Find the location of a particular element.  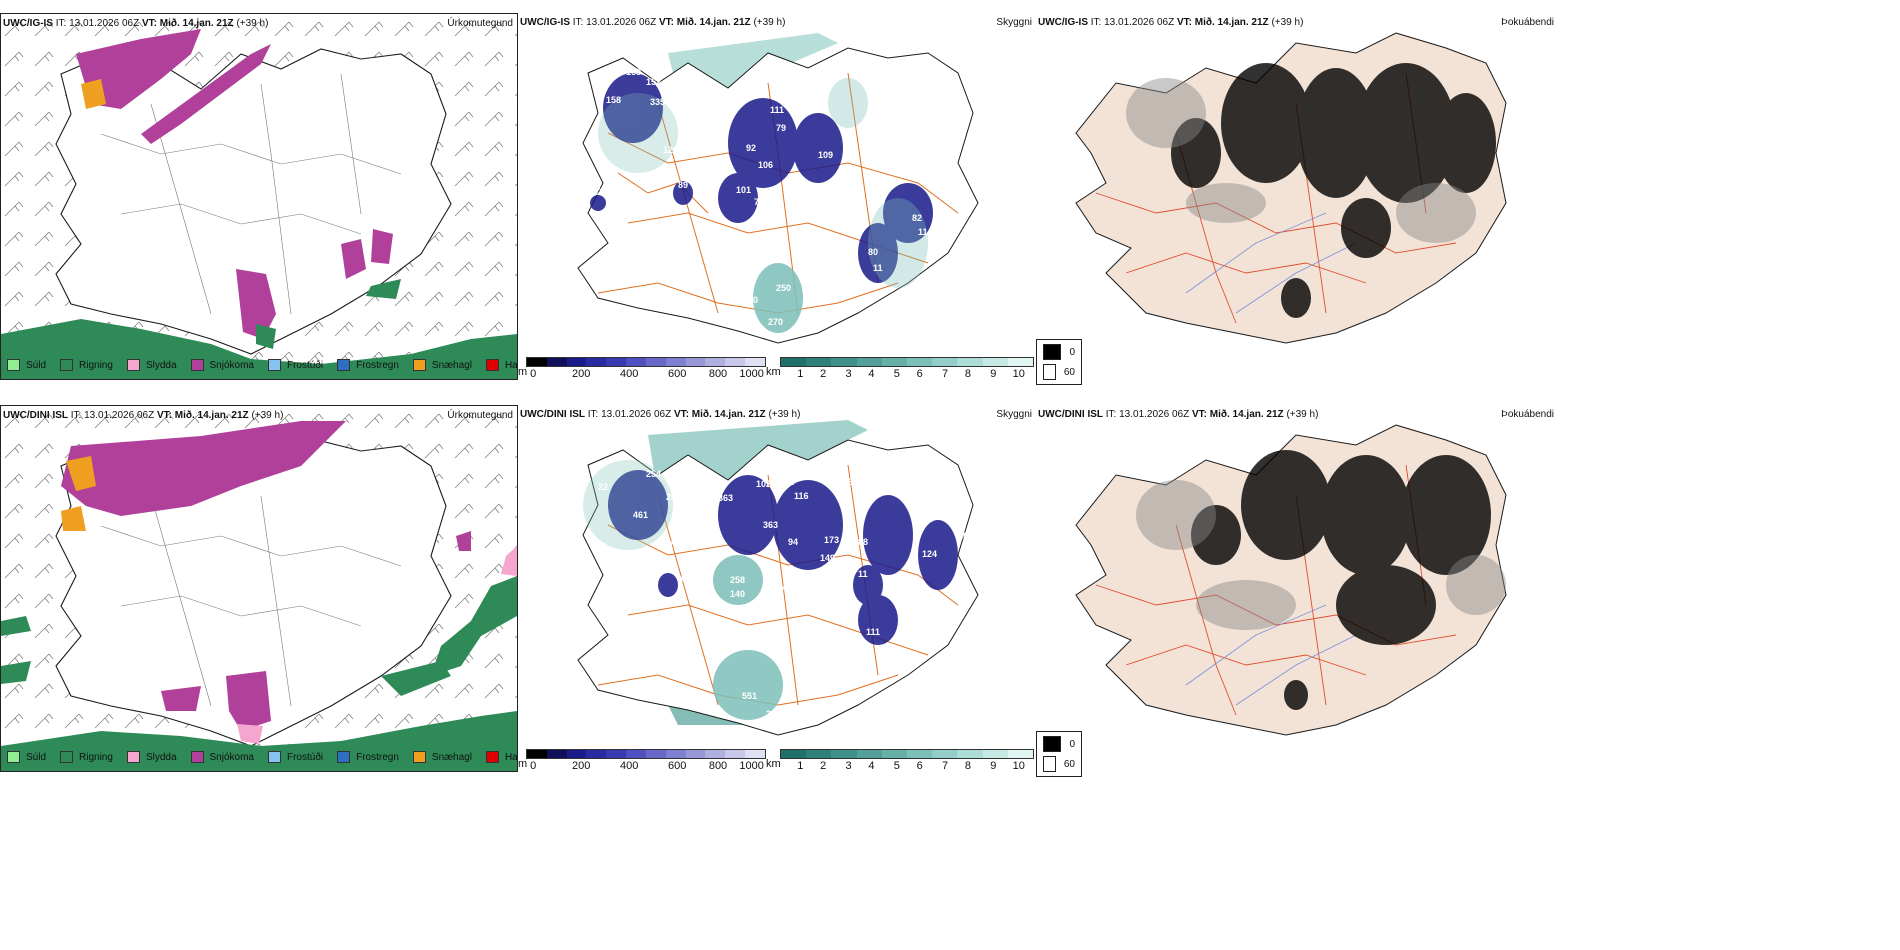

vis-label: 133 is located at coordinates (845, 482).